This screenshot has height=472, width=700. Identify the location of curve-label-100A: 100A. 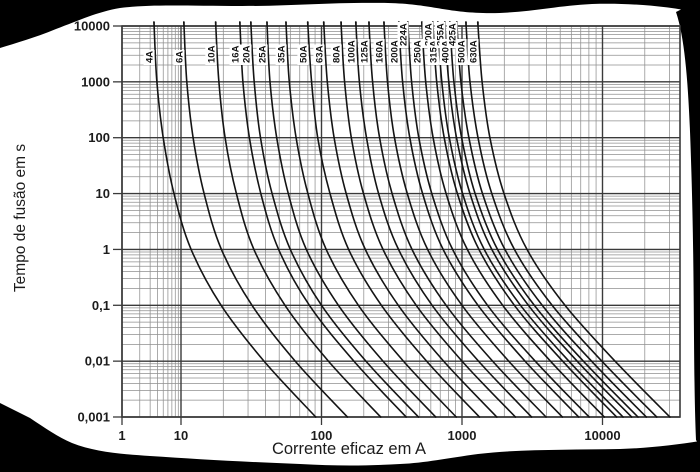
(351, 52).